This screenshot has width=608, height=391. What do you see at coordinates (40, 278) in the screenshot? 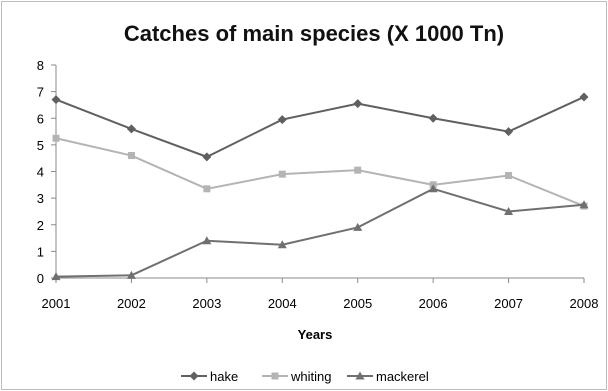
I see `y-tick-label: 0` at bounding box center [40, 278].